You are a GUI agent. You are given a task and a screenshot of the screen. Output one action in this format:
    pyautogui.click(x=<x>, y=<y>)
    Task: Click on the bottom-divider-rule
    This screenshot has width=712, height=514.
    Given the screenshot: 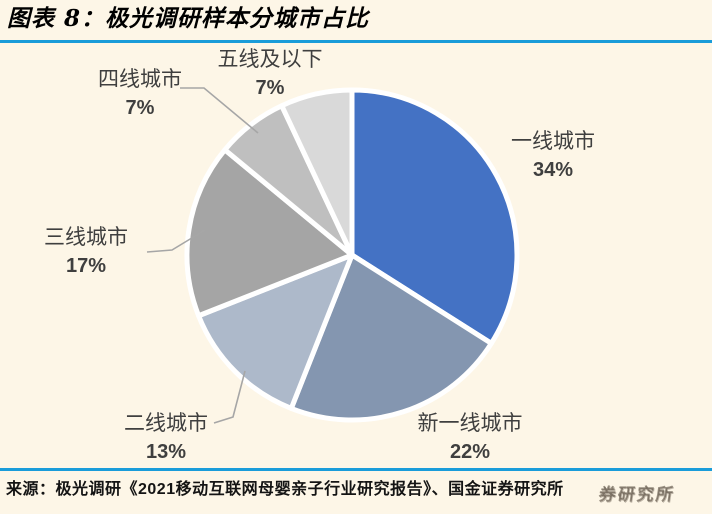 What is the action you would take?
    pyautogui.click(x=356, y=469)
    